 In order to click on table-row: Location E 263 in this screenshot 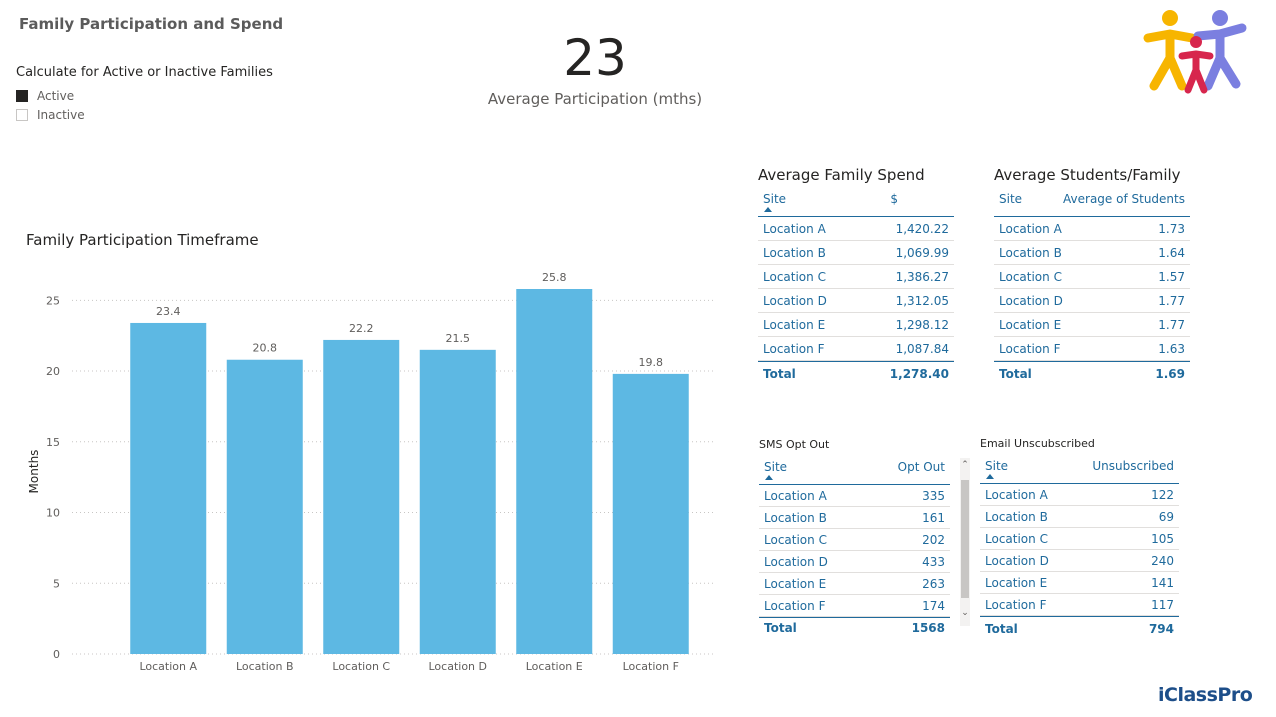, I will do `click(854, 584)`.